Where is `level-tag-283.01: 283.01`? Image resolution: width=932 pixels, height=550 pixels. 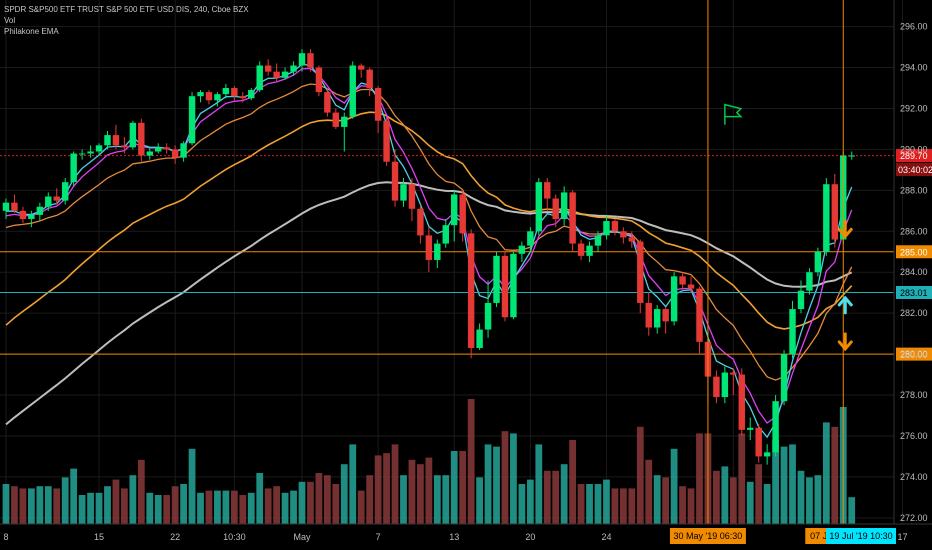 level-tag-283.01: 283.01 is located at coordinates (914, 292).